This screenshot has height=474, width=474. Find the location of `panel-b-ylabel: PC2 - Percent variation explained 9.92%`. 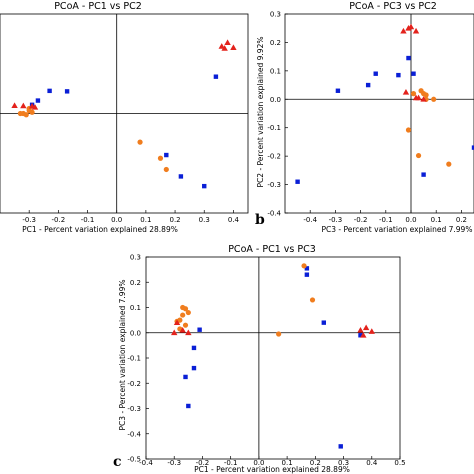

panel-b-ylabel: PC2 - Percent variation explained 9.92% is located at coordinates (260, 112).